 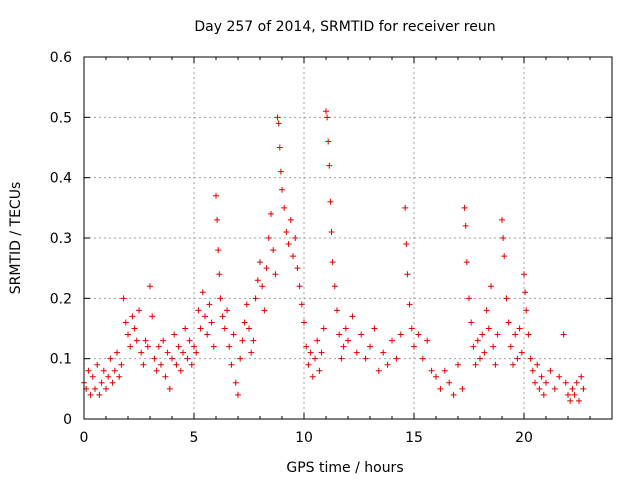 I want to click on y-axis-label: SRMTID / TECUs, so click(x=16, y=238).